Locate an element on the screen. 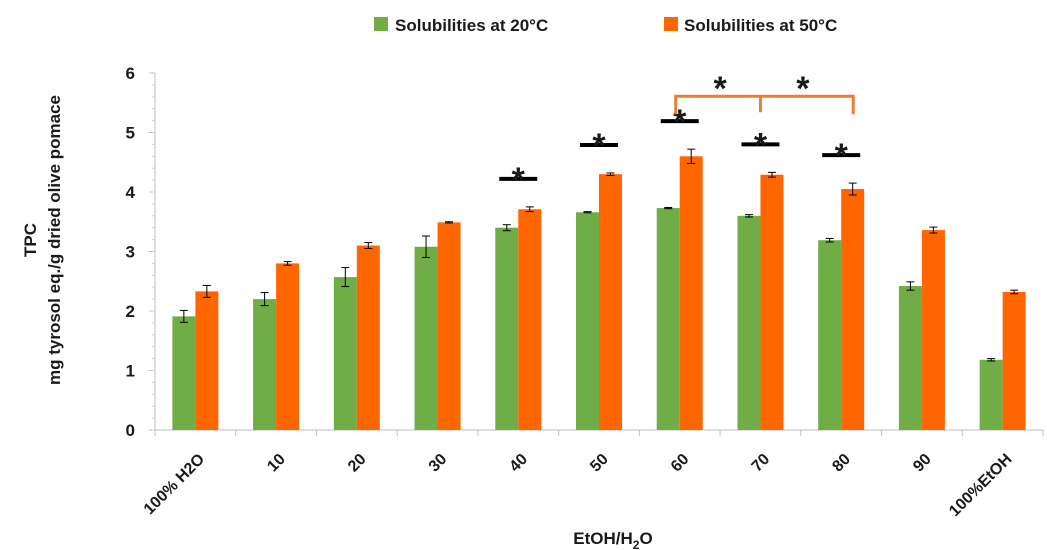 This screenshot has height=550, width=1047. orange-significance-bracket is located at coordinates (764, 104).